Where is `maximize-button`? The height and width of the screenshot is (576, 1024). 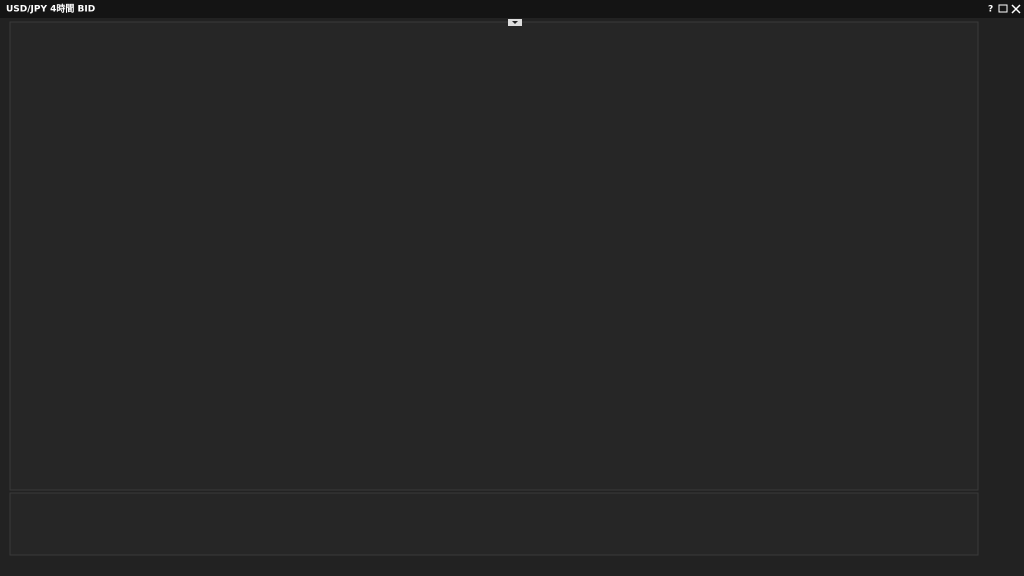 maximize-button is located at coordinates (1003, 8).